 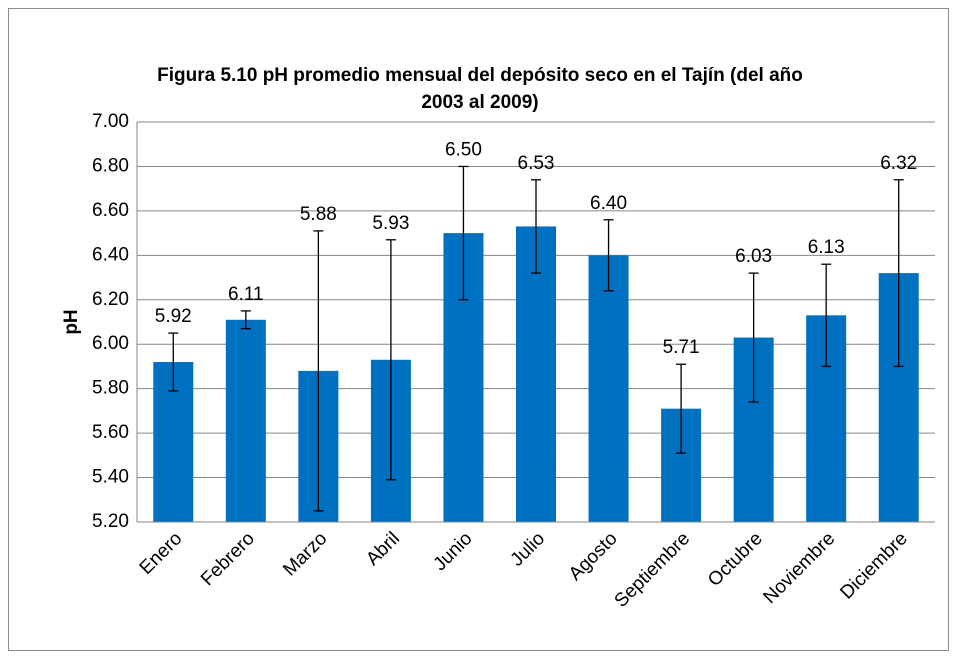 What do you see at coordinates (71, 321) in the screenshot?
I see `y-axis-label: pH` at bounding box center [71, 321].